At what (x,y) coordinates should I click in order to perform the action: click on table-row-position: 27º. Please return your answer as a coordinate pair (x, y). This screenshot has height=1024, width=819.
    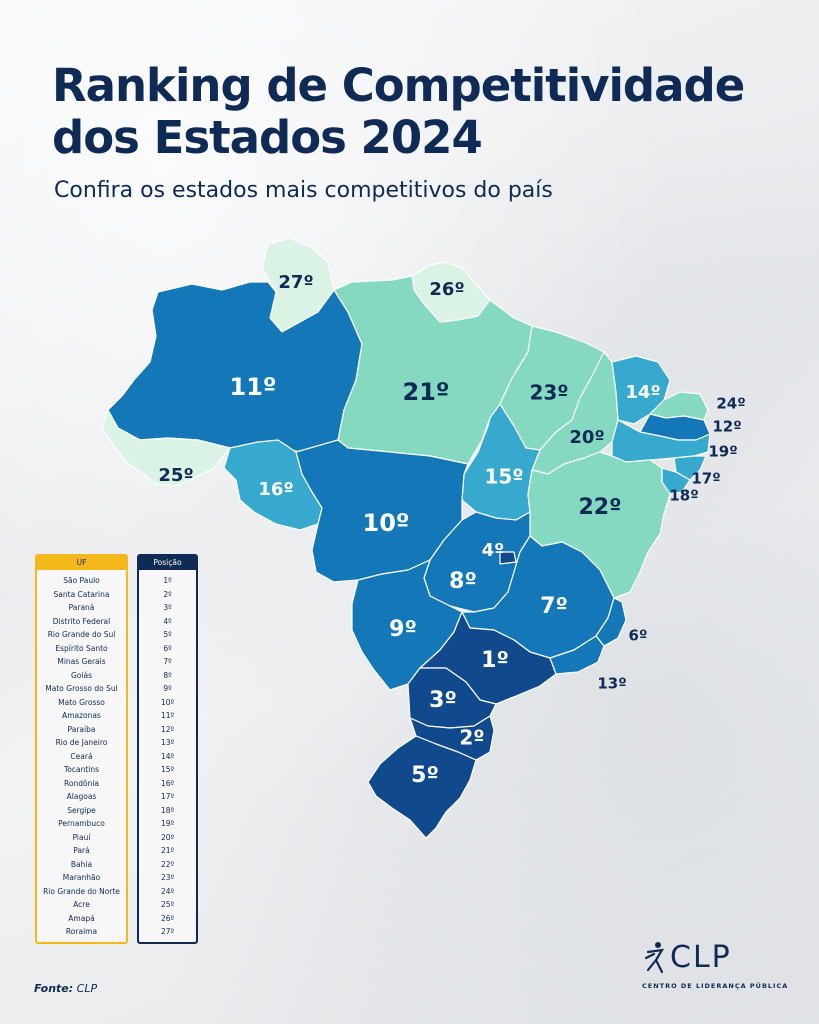
    Looking at the image, I should click on (167, 931).